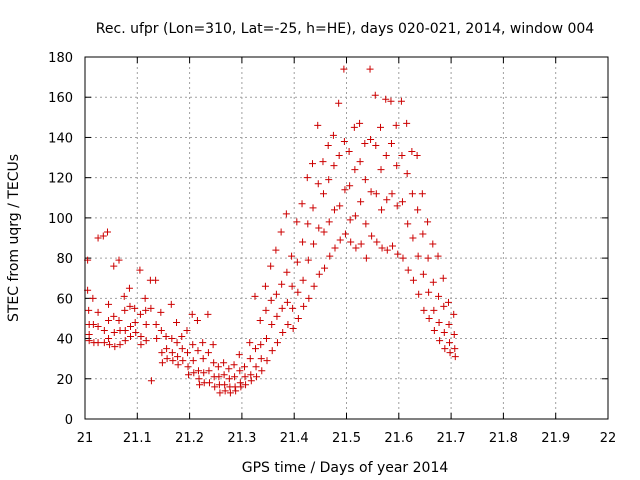 The height and width of the screenshot is (480, 640). I want to click on x-tick-label: 21.6, so click(398, 438).